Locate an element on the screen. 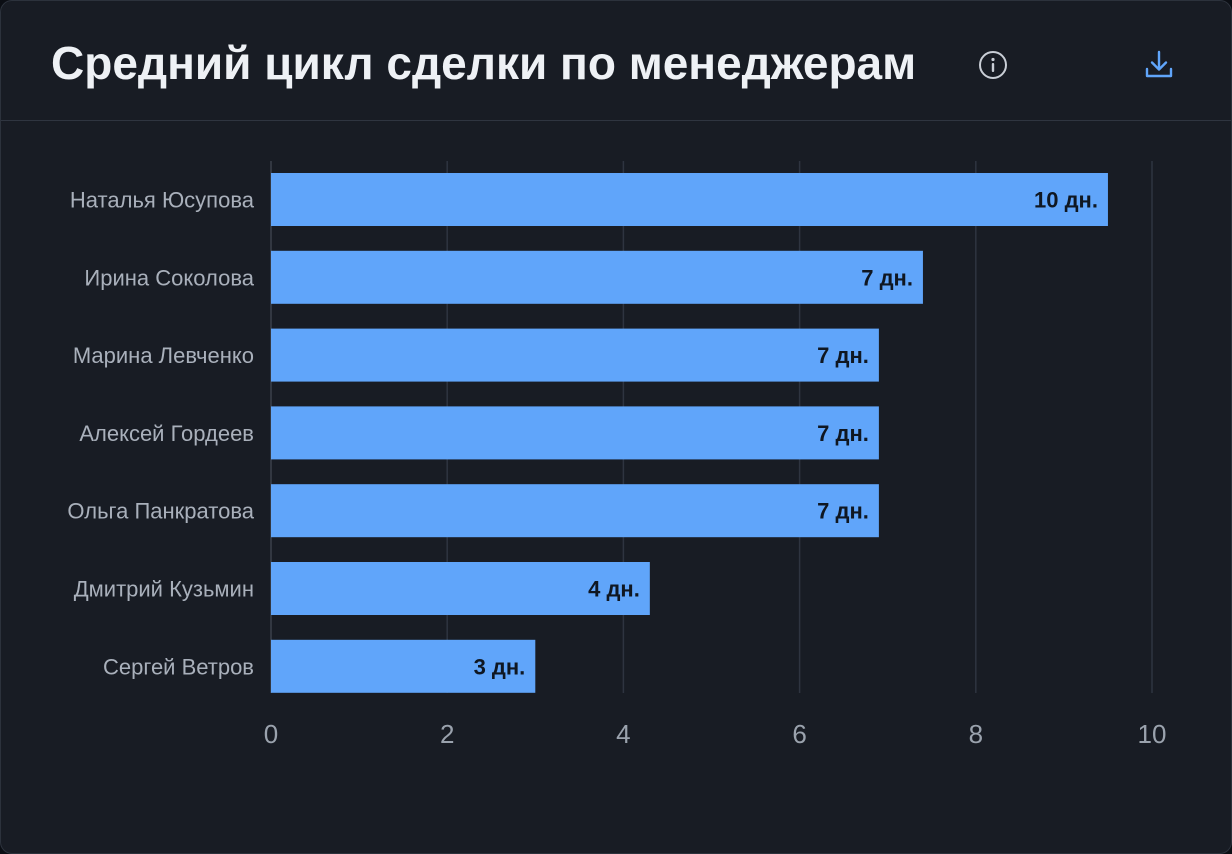  x-tick-label-3: 6 is located at coordinates (799, 734).